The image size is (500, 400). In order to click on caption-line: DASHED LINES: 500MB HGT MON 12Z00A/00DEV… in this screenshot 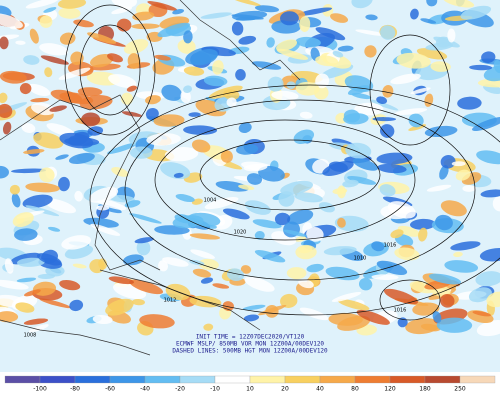, I will do `click(250, 351)`.